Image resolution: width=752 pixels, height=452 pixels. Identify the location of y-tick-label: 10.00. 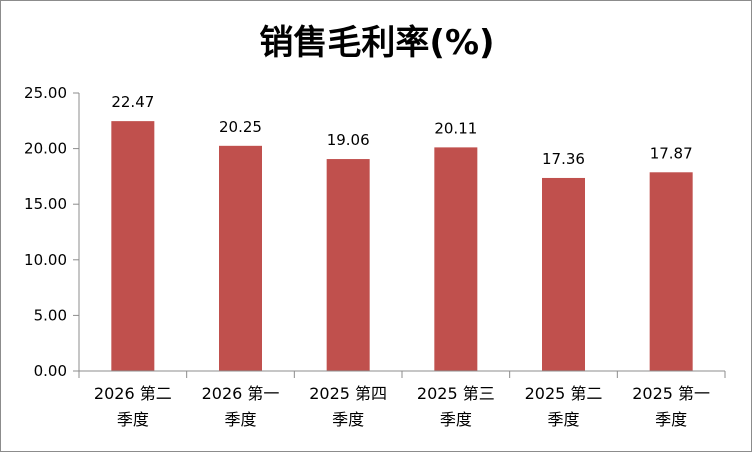
(45, 260).